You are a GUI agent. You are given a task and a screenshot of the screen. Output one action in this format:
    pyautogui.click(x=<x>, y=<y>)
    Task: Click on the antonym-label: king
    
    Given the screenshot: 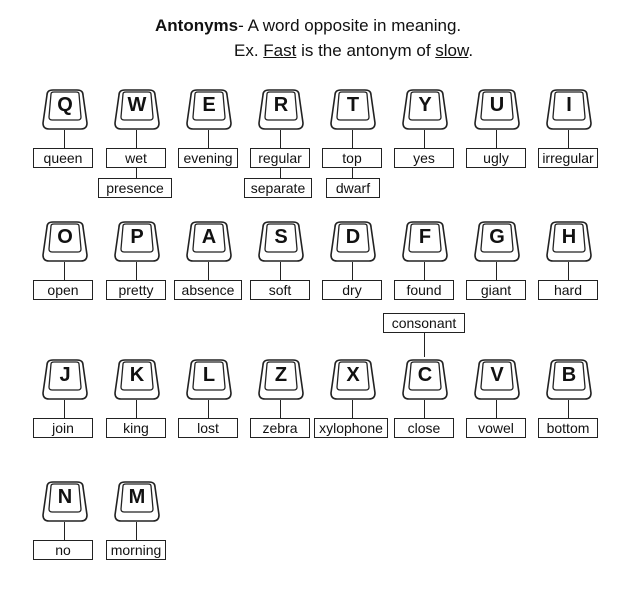 What is the action you would take?
    pyautogui.click(x=136, y=428)
    